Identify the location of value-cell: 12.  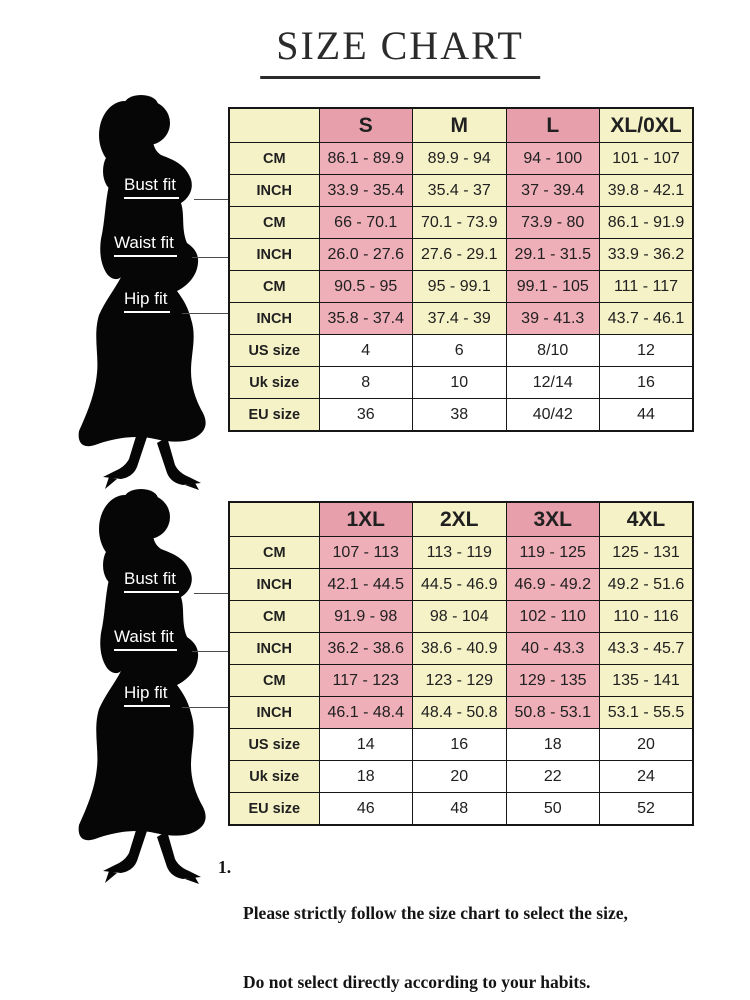
(646, 350).